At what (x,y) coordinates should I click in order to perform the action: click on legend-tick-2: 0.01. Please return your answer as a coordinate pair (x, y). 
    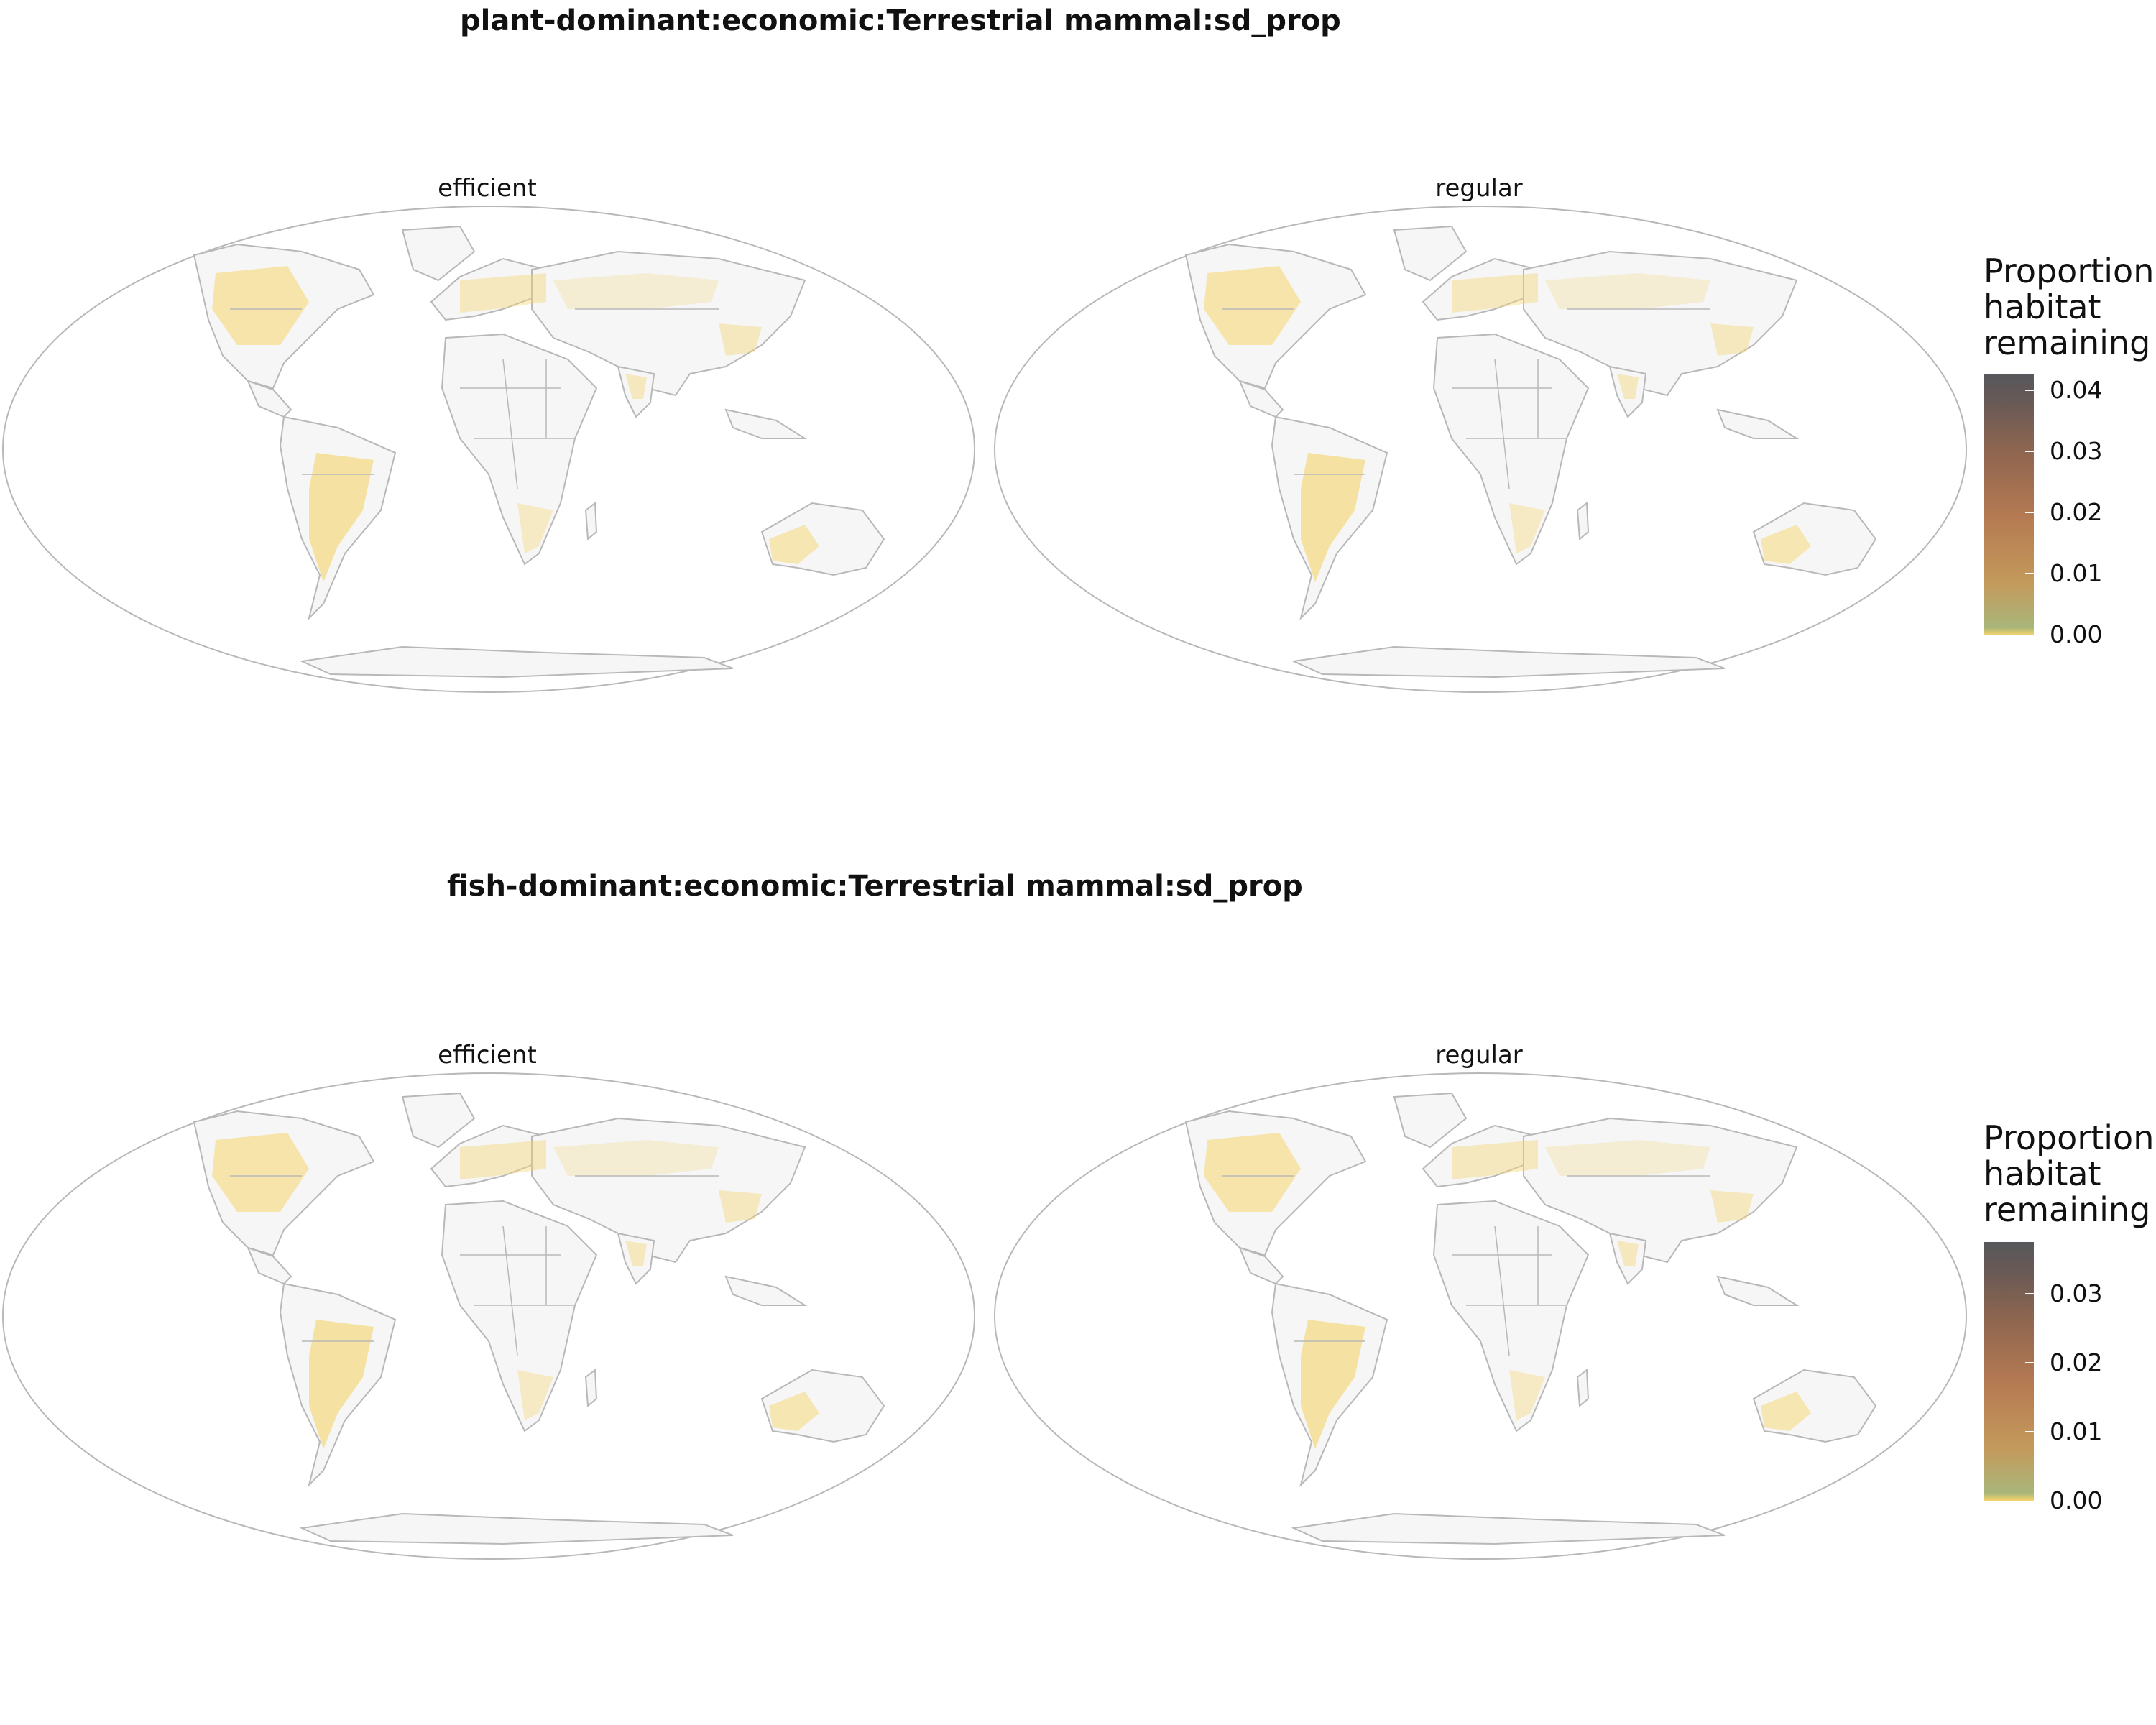
    Looking at the image, I should click on (2076, 1431).